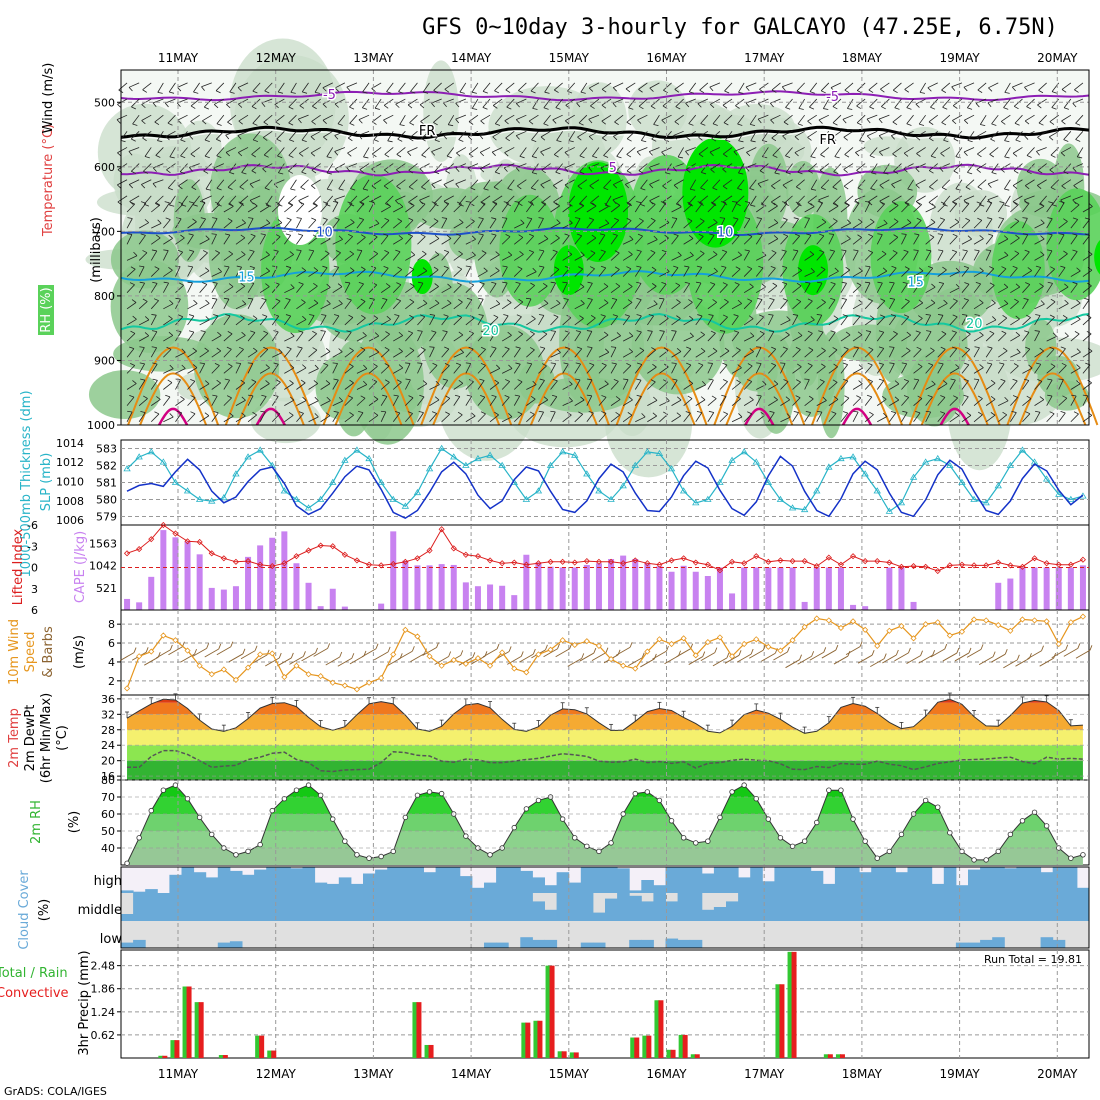 The image size is (1100, 1100). Describe the element at coordinates (223, 558) in the screenshot. I see `lifted-index-point` at that location.